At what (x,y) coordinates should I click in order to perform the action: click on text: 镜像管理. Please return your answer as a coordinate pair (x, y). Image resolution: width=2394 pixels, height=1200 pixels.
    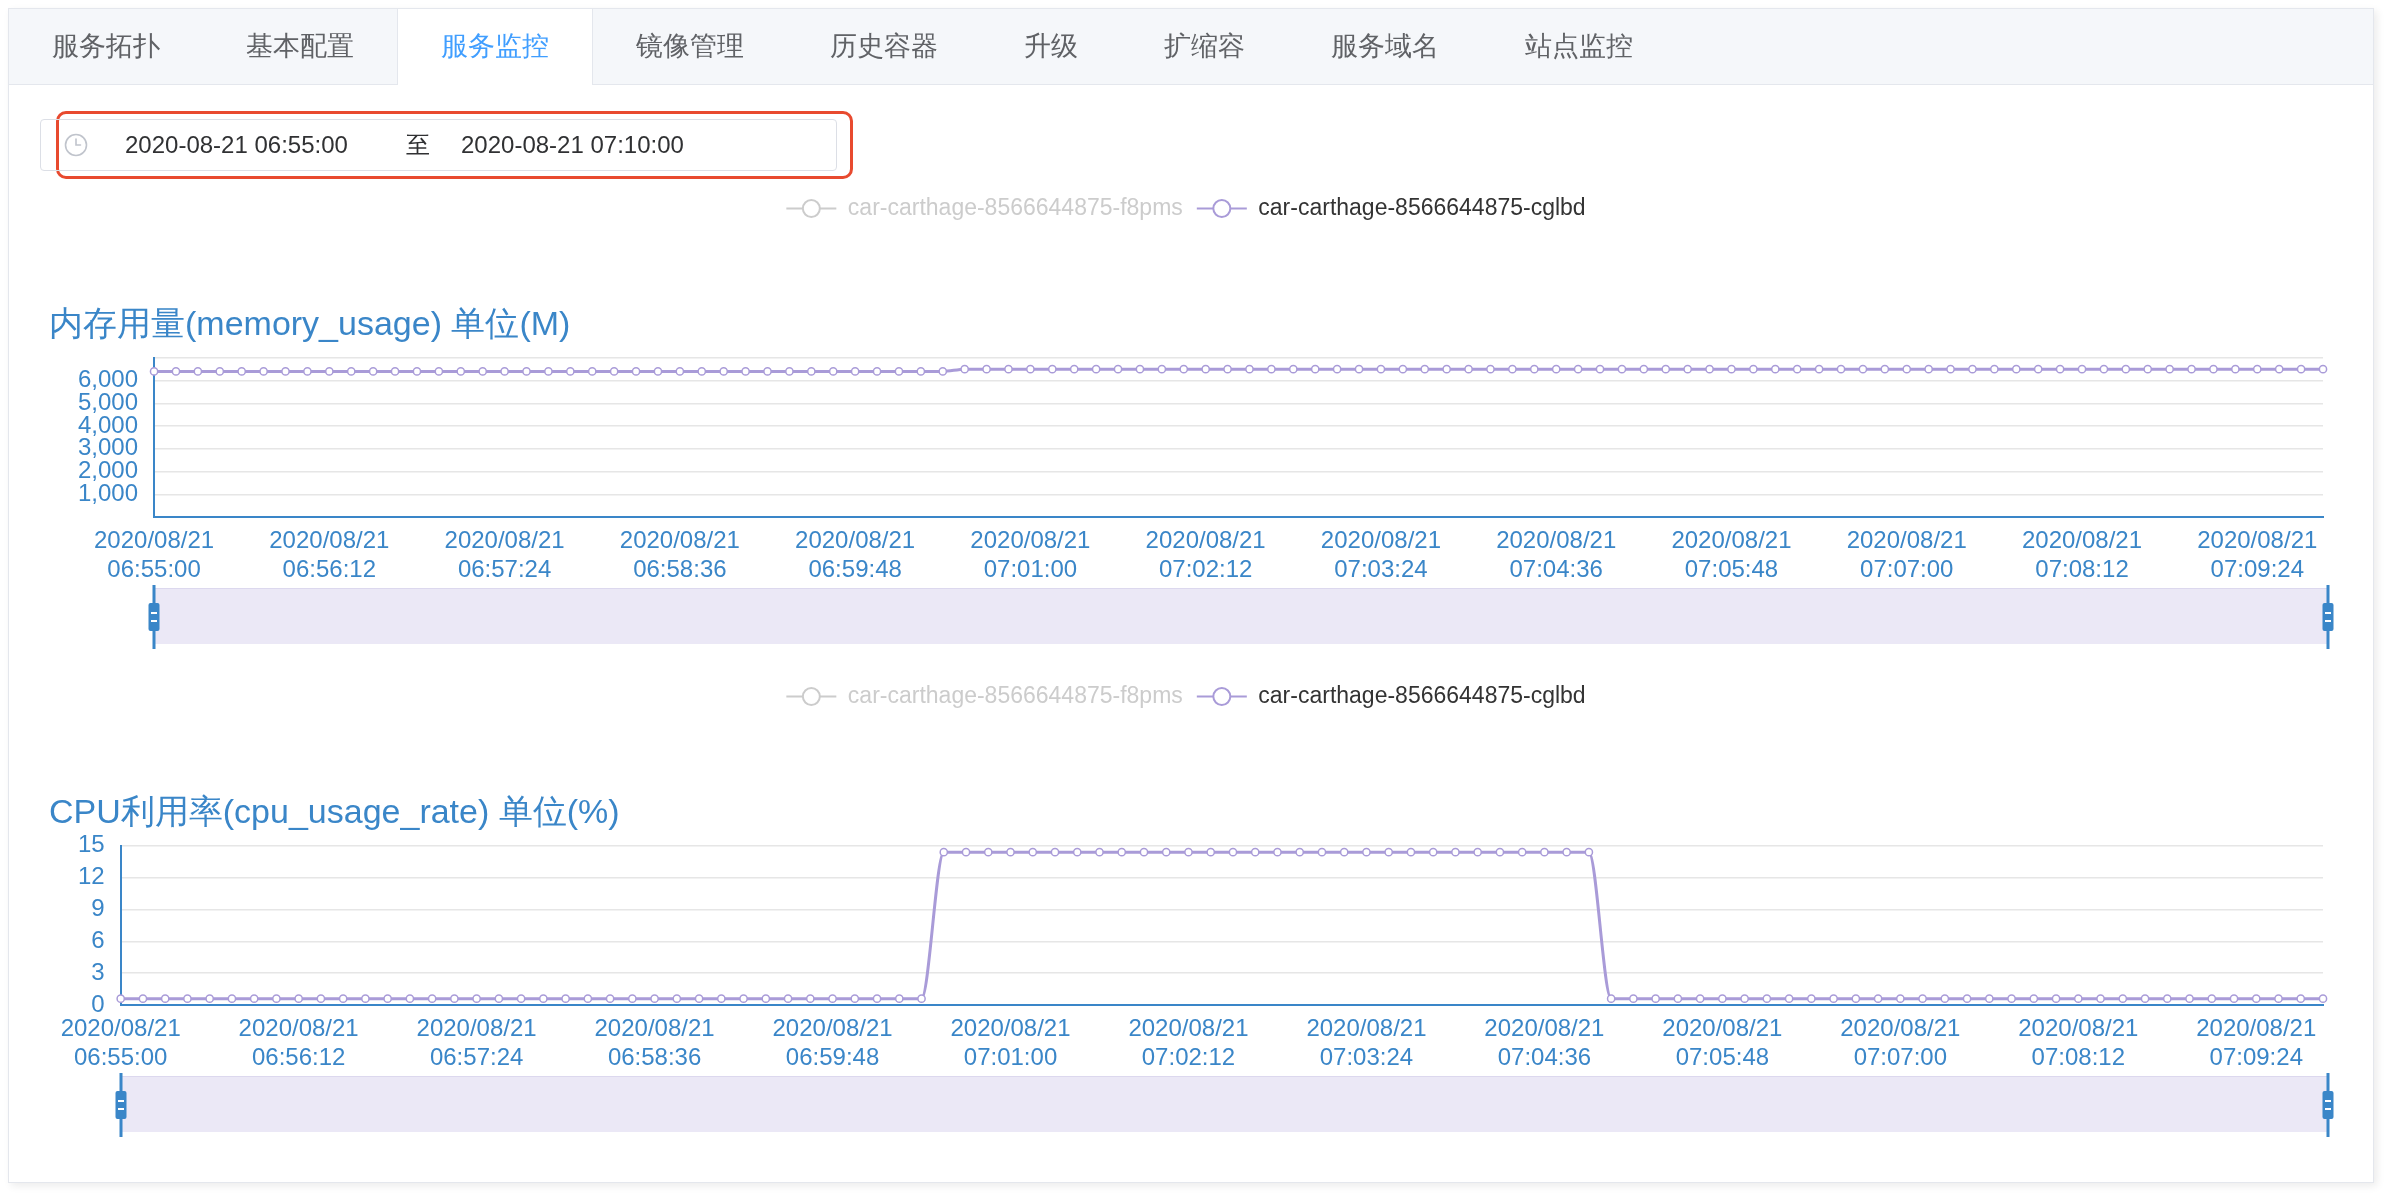
    Looking at the image, I should click on (690, 46).